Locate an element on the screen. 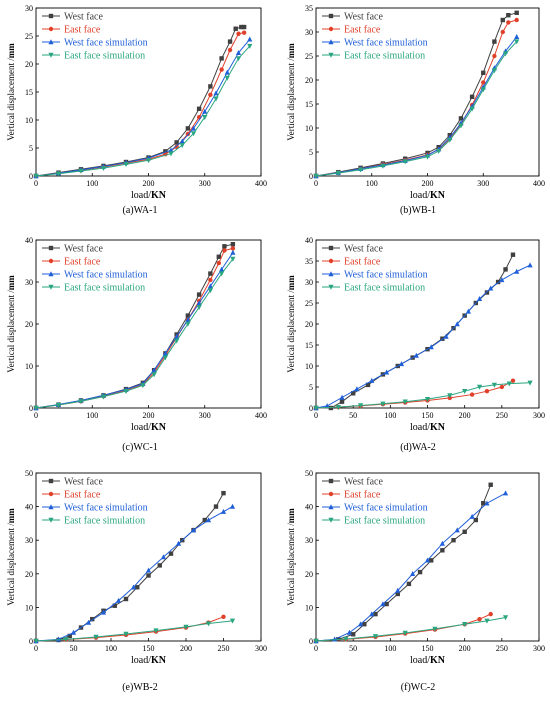 This screenshot has height=704, width=550. x-tick-label: 50 is located at coordinates (353, 415).